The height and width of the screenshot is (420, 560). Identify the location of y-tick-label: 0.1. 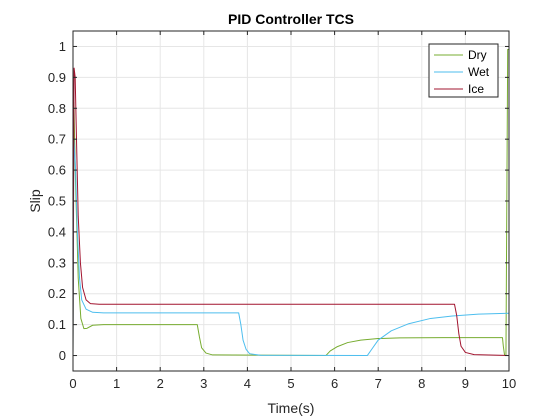
(57, 324).